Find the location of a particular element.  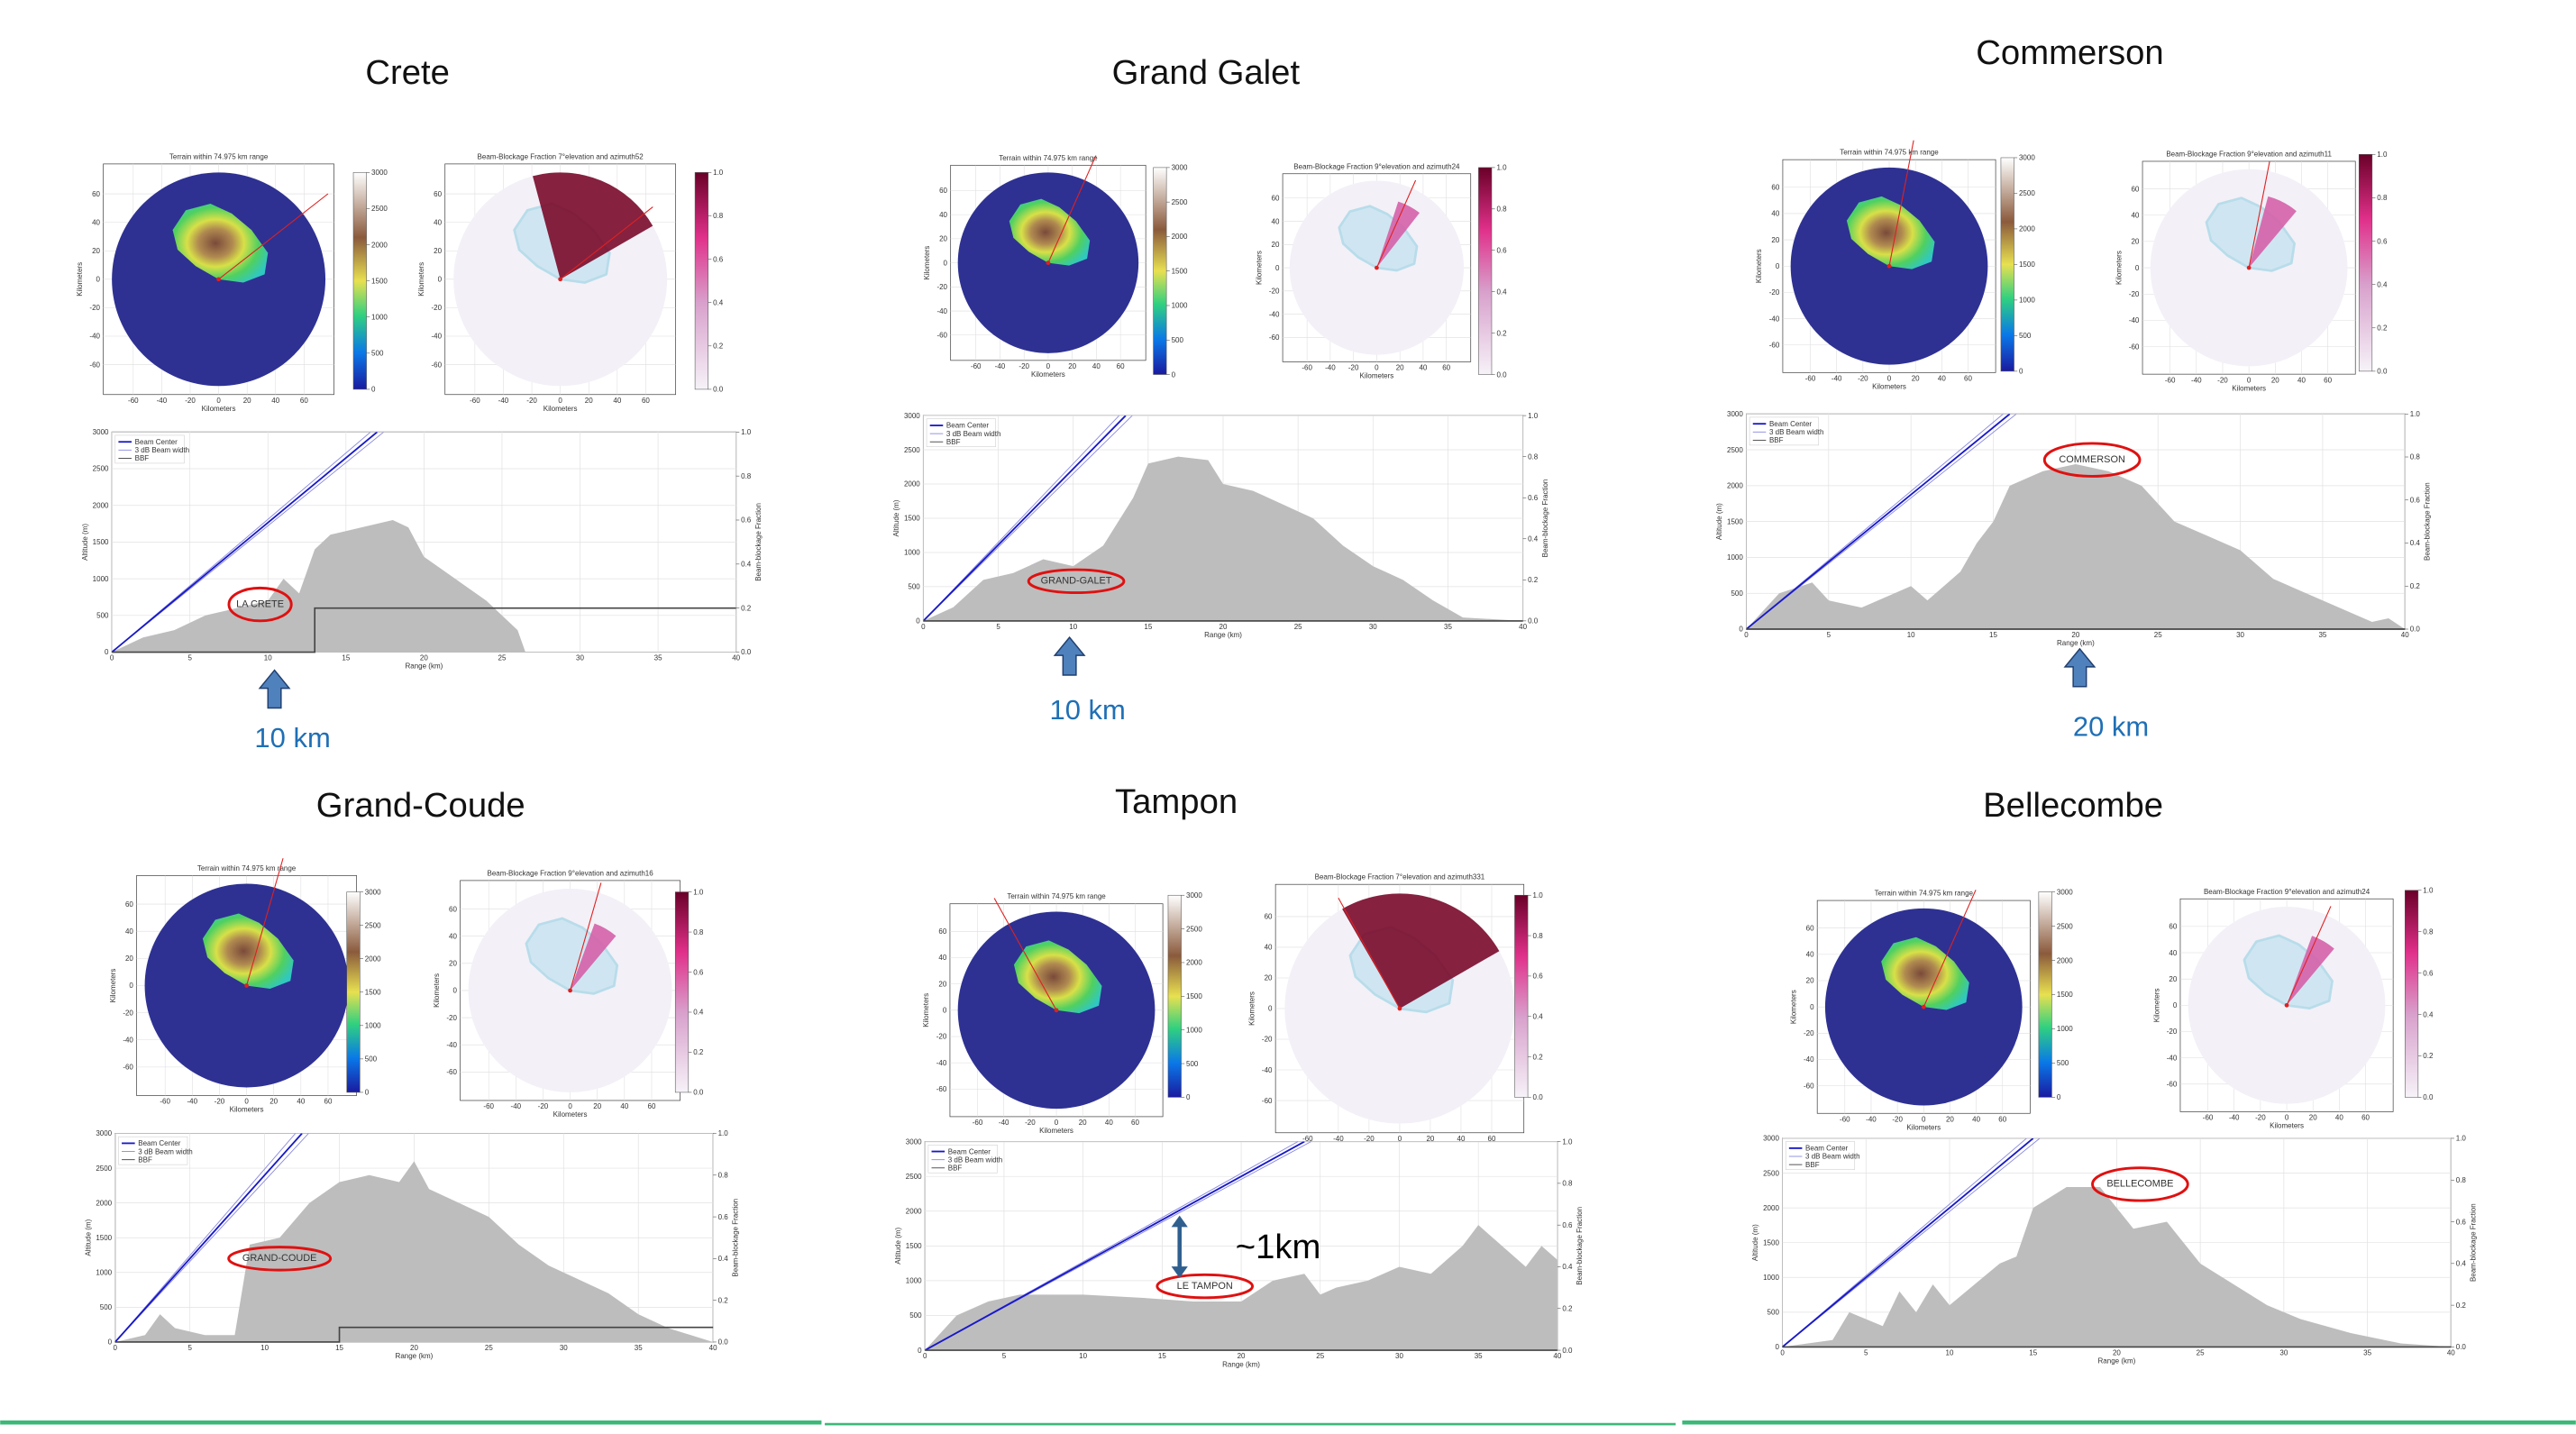

y2-axis-label: Beam-blockage Fraction is located at coordinates (758, 542).